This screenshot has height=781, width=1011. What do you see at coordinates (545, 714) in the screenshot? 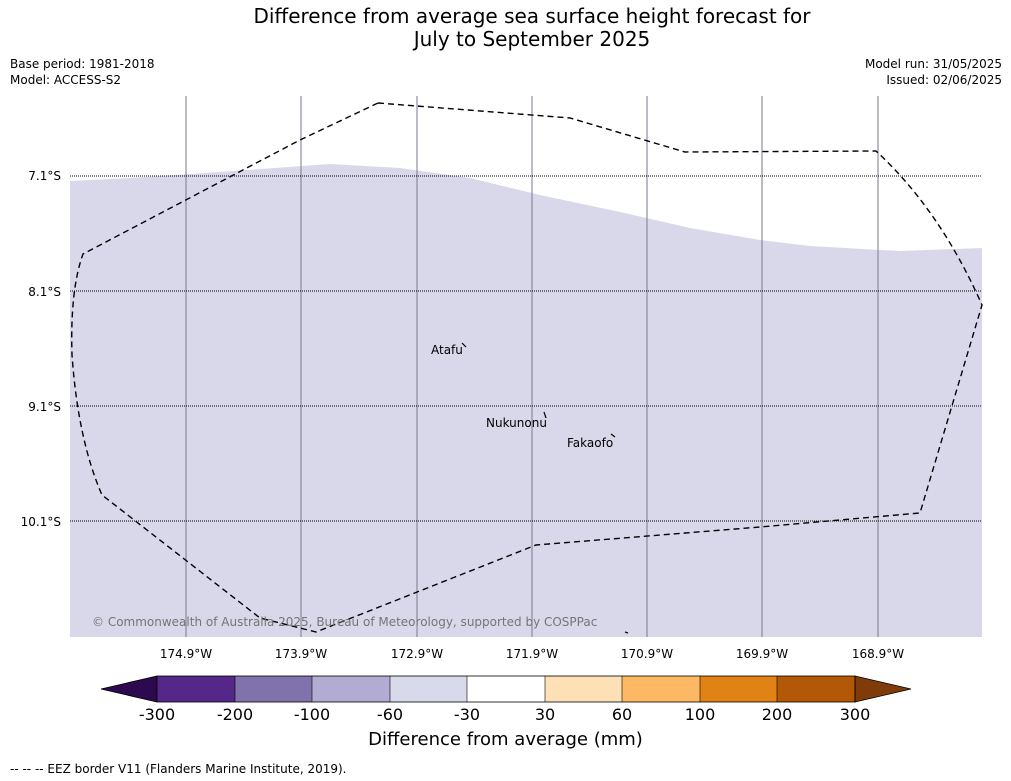
I see `colorbar-tick: 30` at bounding box center [545, 714].